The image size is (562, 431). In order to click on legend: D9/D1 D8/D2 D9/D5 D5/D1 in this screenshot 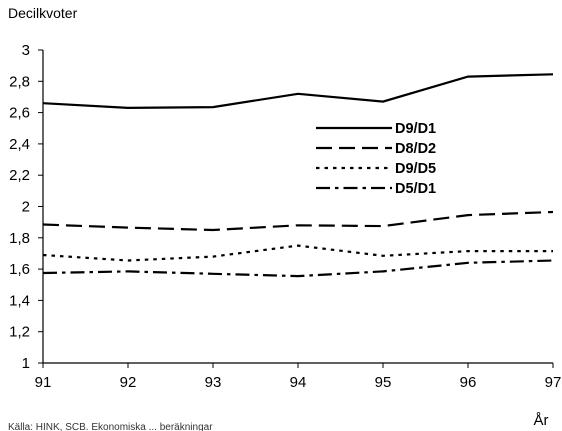, I will do `click(376, 159)`.